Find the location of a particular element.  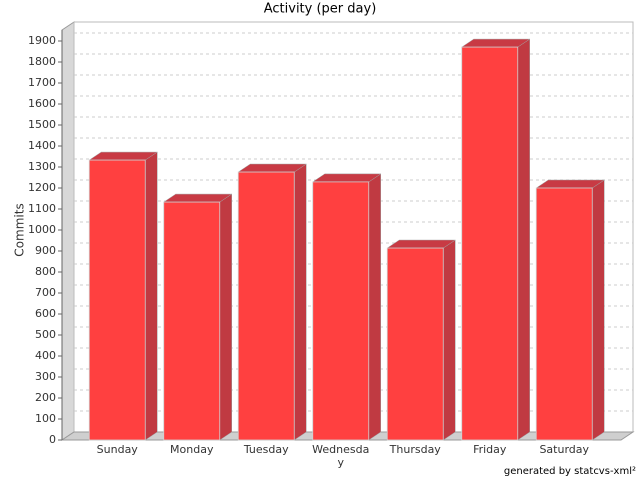

y-tick-label: 700 is located at coordinates (45, 292).